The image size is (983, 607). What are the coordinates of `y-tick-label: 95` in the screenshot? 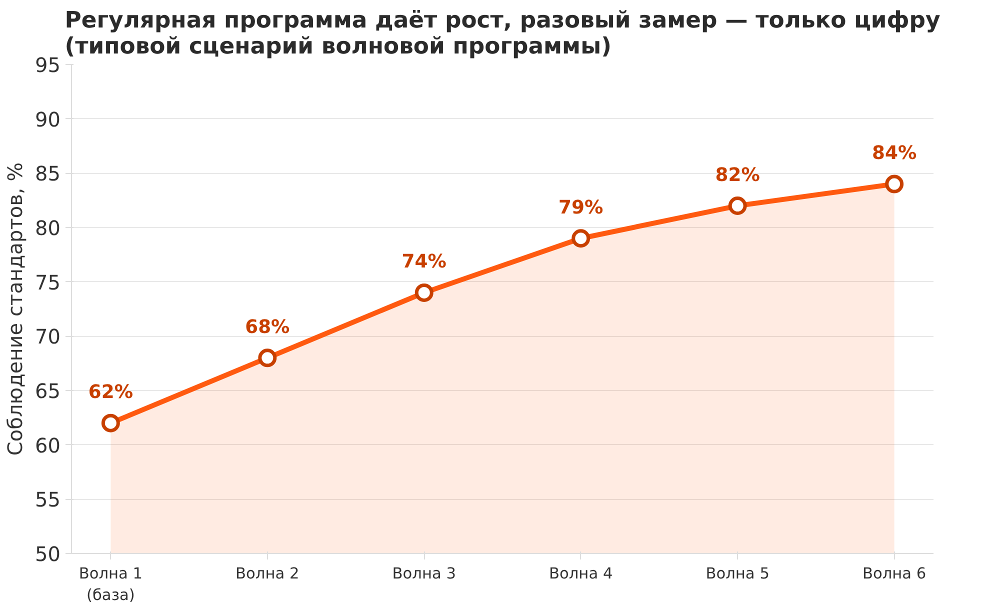 It's located at (48, 65).